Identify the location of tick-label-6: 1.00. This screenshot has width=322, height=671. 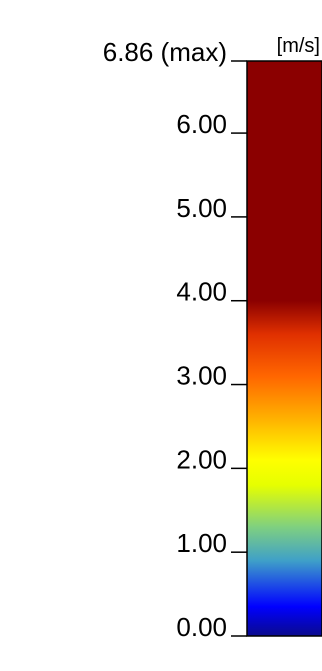
(201, 543).